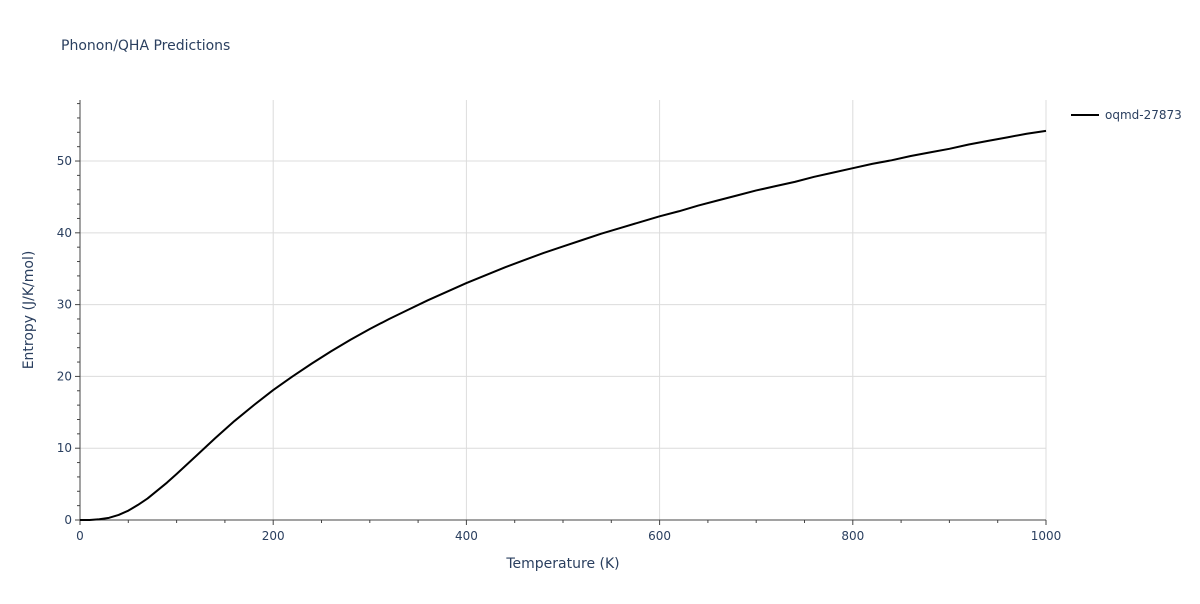 The image size is (1200, 604). I want to click on x-axis-ticks: 0 200 400 600 800 1000, so click(568, 531).